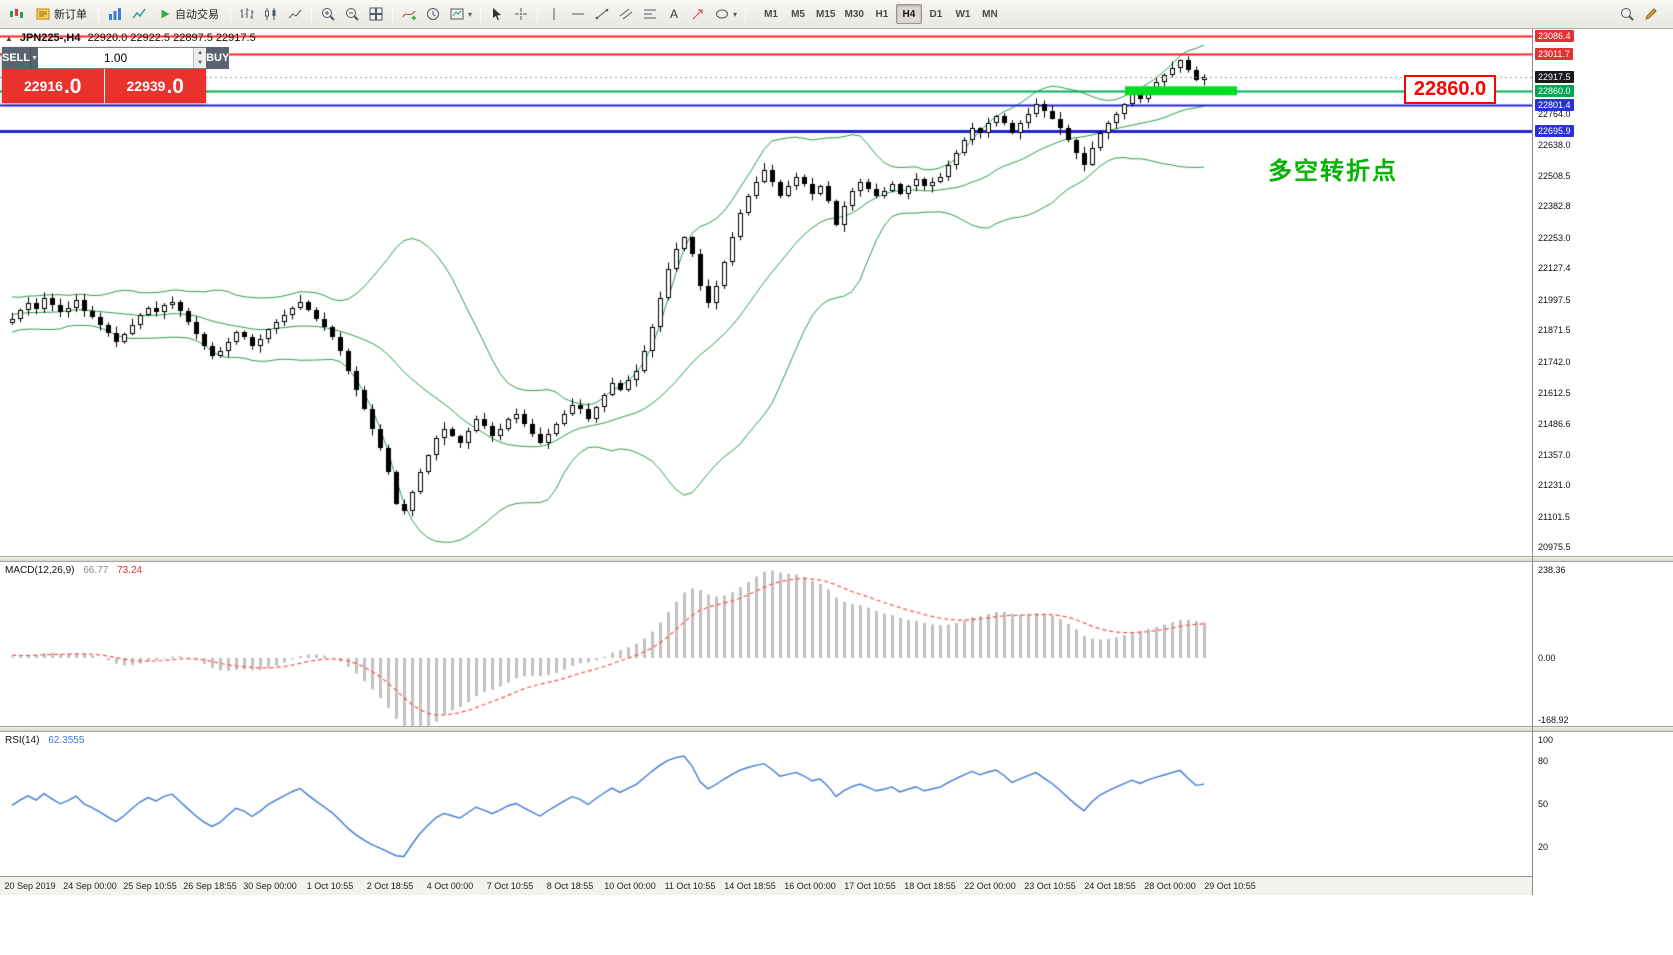  I want to click on crosshair-icon, so click(521, 14).